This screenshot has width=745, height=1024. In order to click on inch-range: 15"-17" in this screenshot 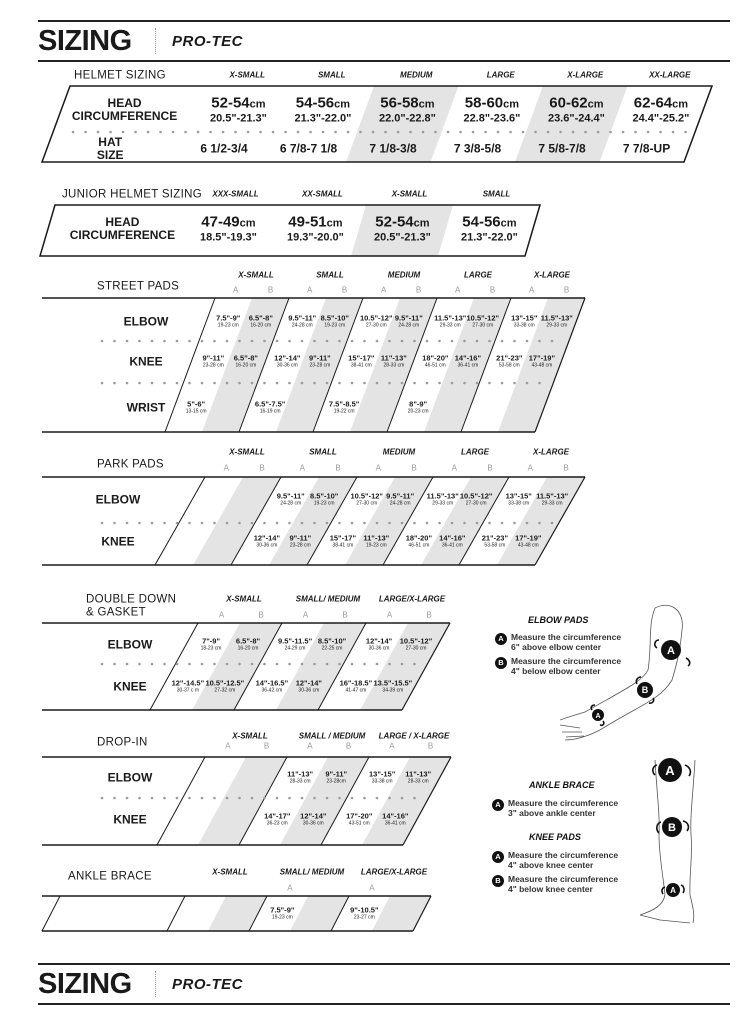, I will do `click(343, 538)`.